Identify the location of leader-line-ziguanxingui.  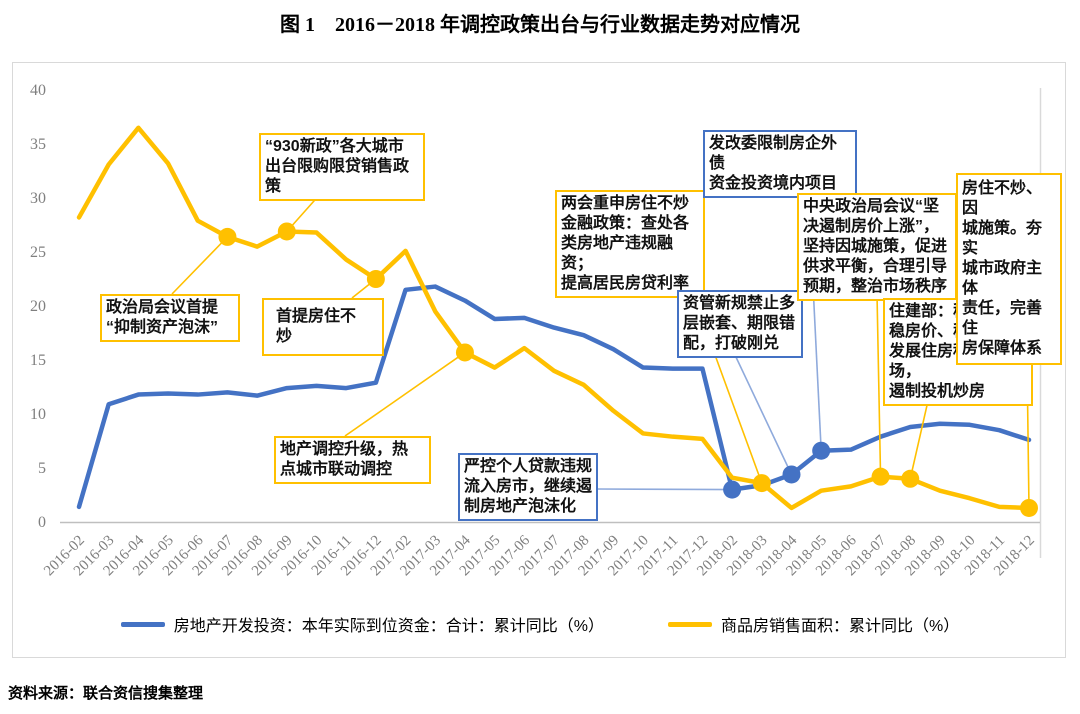
(763, 414).